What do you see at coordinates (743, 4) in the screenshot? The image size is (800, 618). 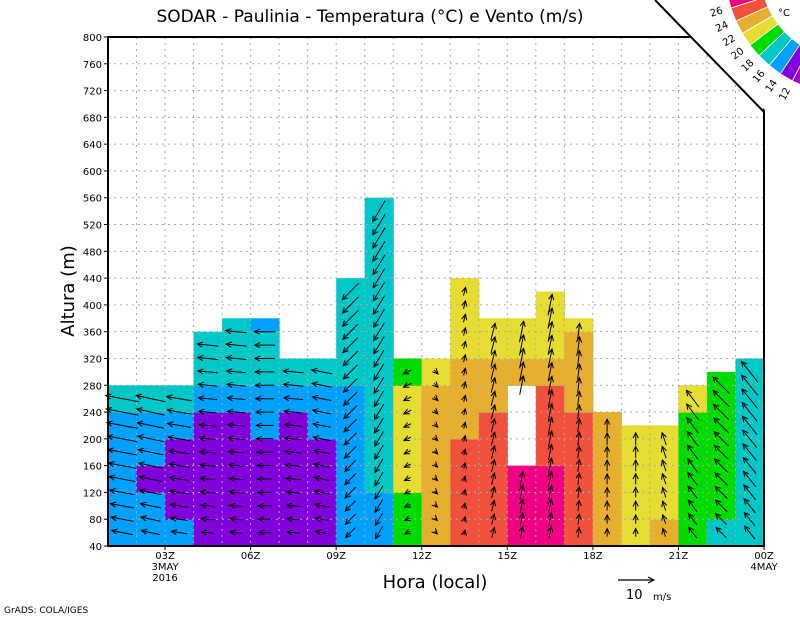 I see `legend-swatch` at bounding box center [743, 4].